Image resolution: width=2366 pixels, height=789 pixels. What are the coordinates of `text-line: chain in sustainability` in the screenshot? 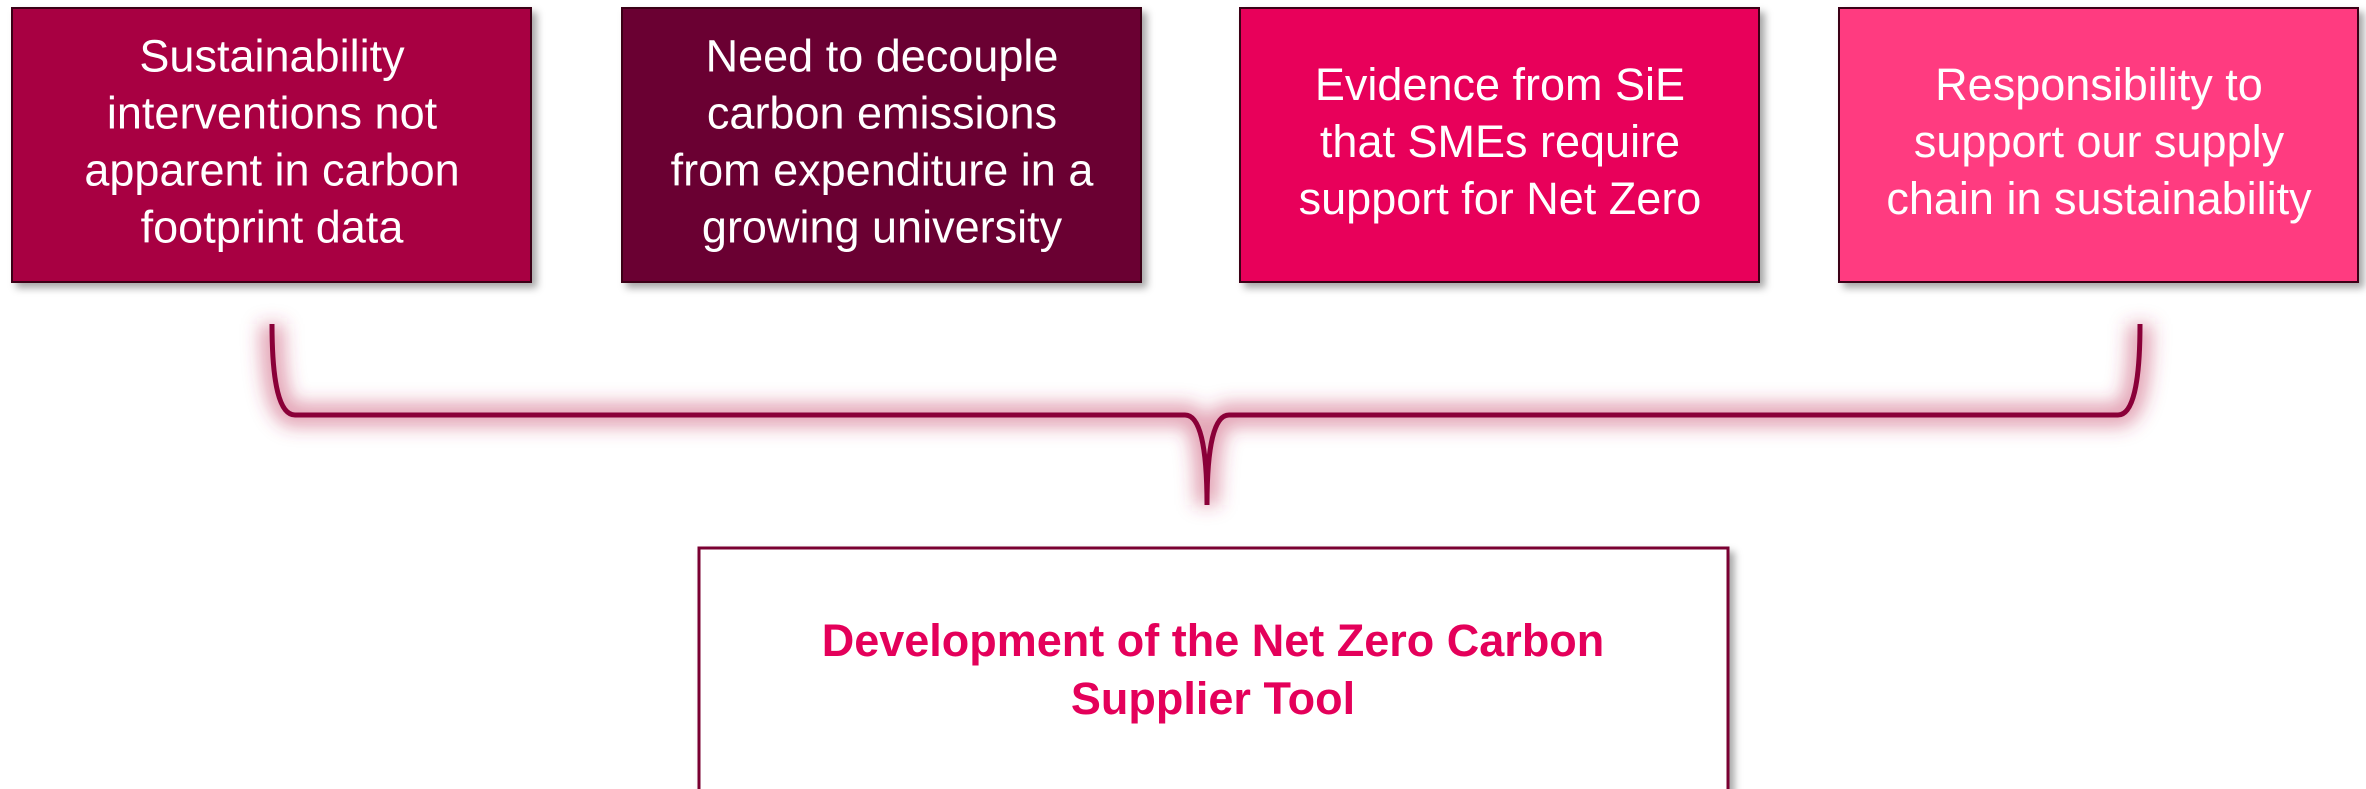 It's located at (2099, 198).